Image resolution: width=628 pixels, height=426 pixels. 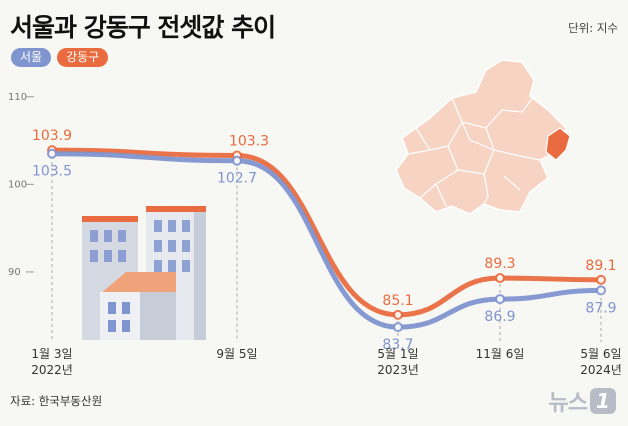 I want to click on legend: 서울 강동구, so click(x=60, y=57).